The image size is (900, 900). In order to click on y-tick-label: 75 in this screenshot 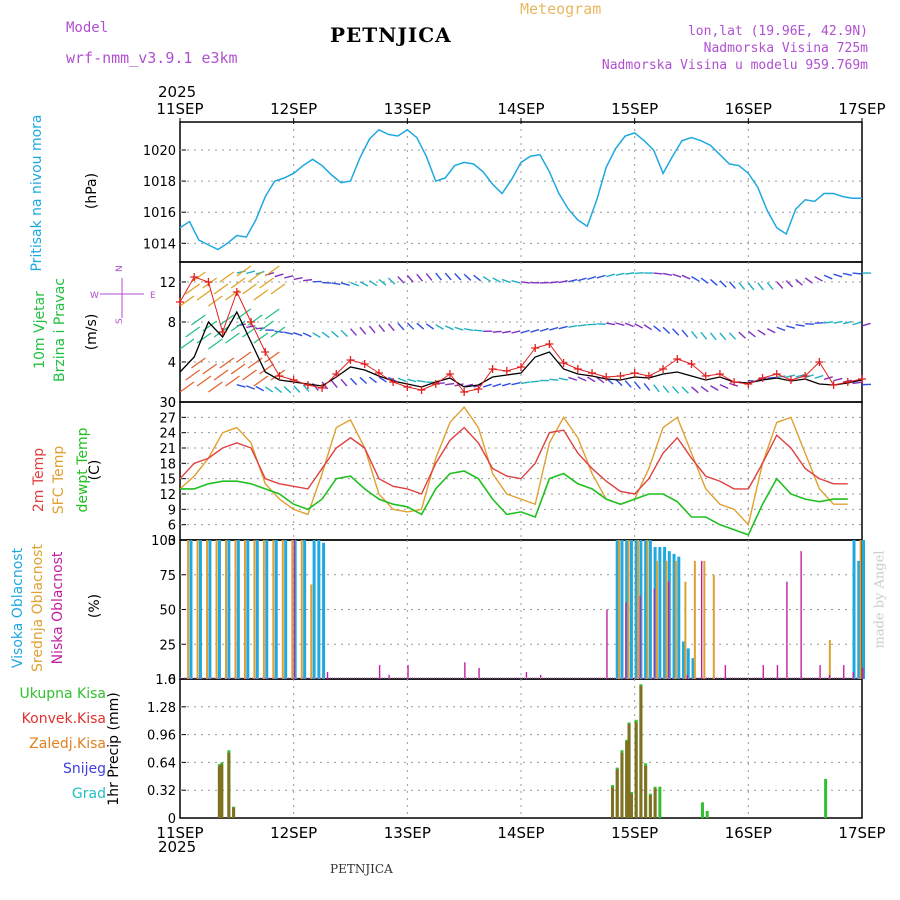, I will do `click(167, 576)`.